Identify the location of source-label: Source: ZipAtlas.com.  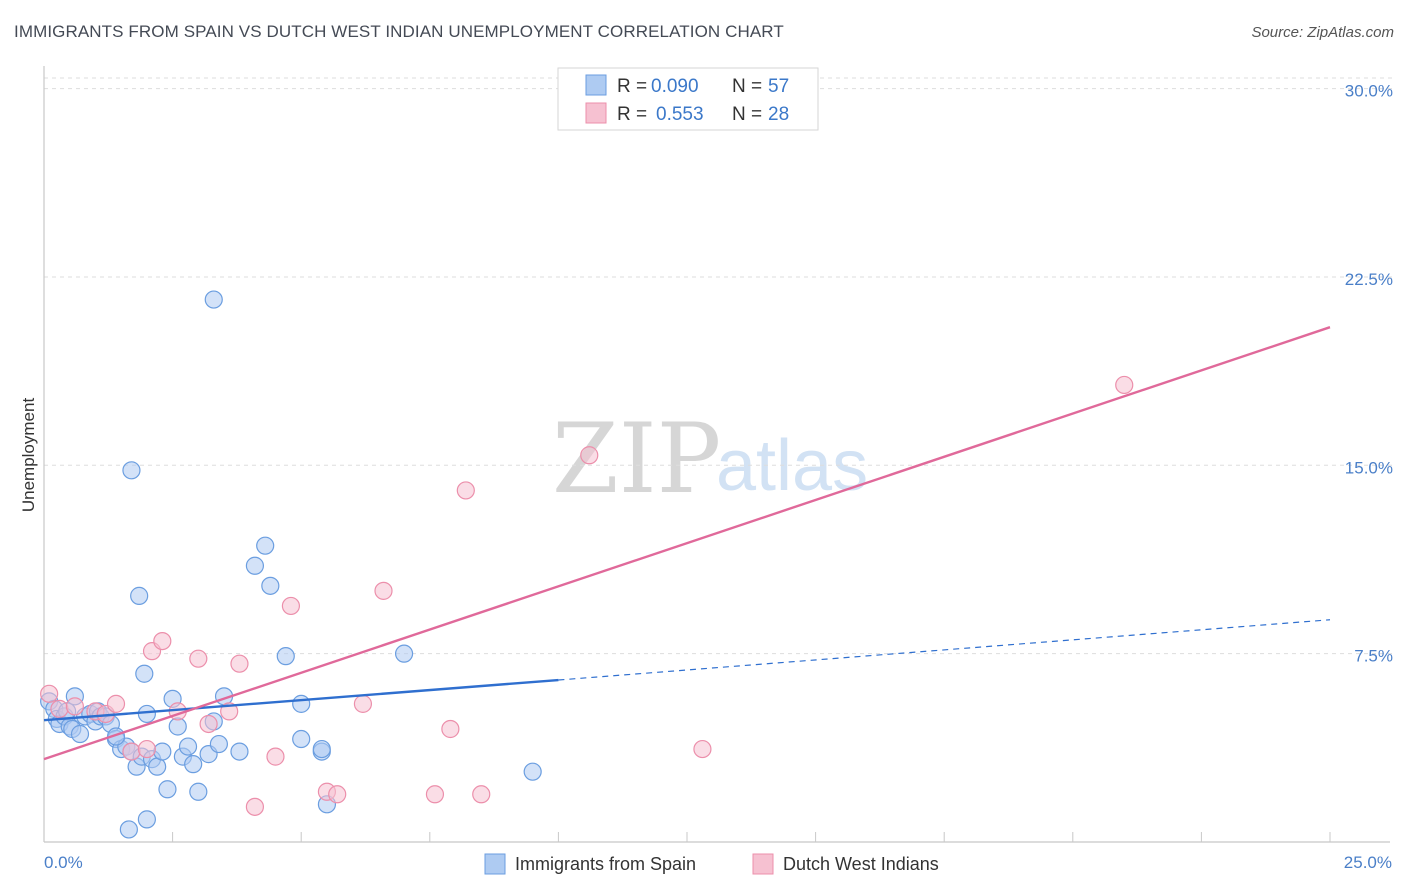
(1322, 32).